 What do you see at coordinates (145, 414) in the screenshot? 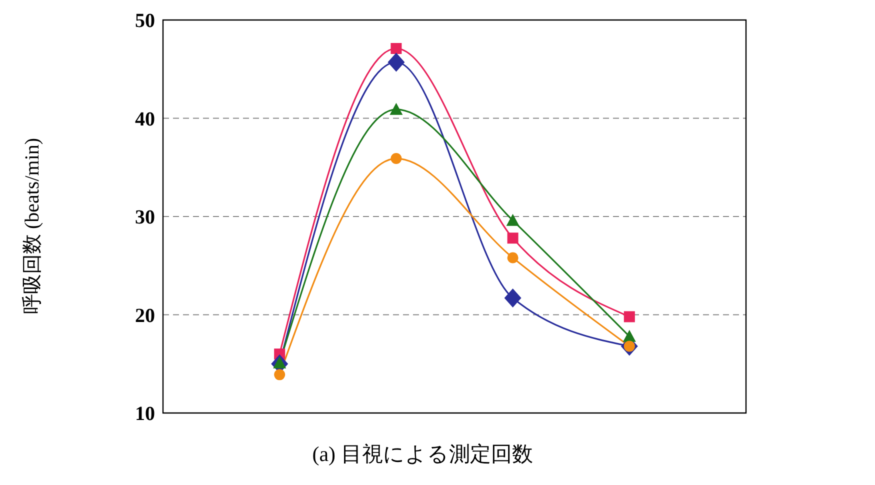
I see `y-tick-label: 10` at bounding box center [145, 414].